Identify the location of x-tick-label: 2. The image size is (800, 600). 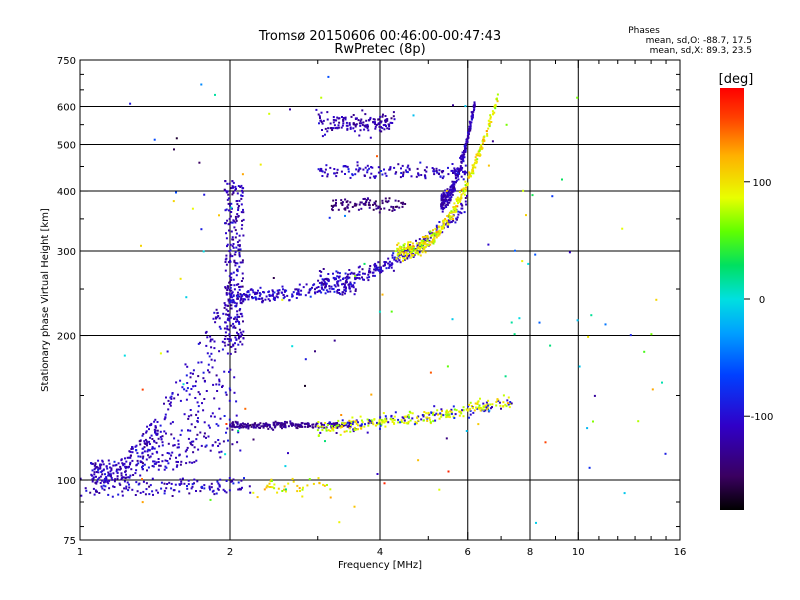
(230, 552).